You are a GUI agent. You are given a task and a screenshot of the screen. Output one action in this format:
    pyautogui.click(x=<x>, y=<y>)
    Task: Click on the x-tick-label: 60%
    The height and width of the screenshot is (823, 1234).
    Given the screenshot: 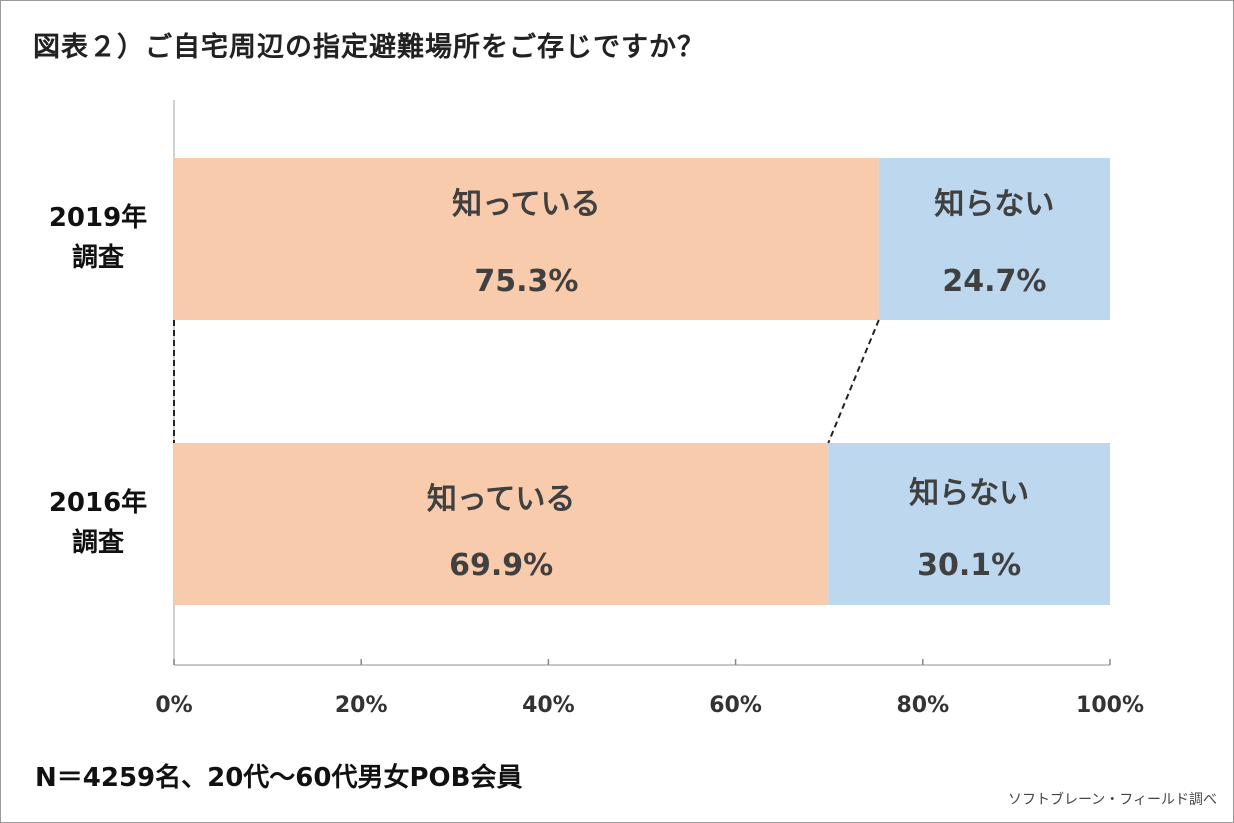 What is the action you would take?
    pyautogui.click(x=735, y=705)
    